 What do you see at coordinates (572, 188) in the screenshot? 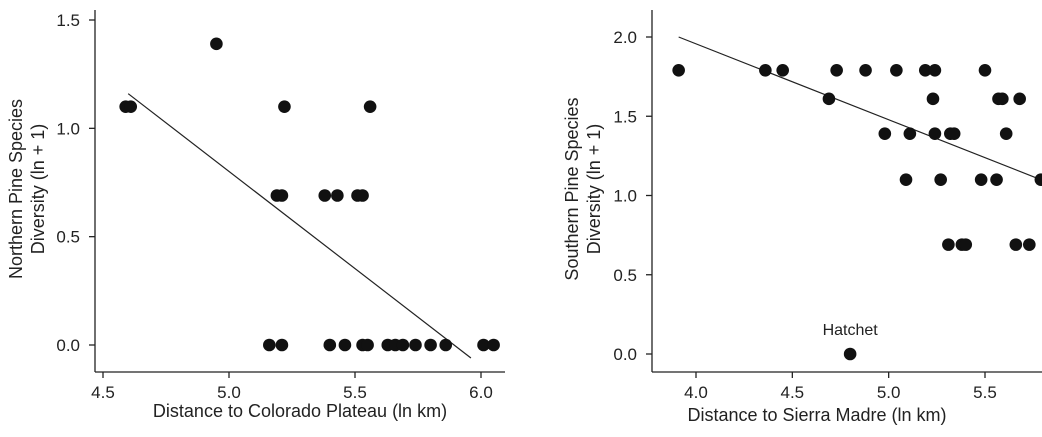
I see `y-axis-title-line: Southern Pine Species` at bounding box center [572, 188].